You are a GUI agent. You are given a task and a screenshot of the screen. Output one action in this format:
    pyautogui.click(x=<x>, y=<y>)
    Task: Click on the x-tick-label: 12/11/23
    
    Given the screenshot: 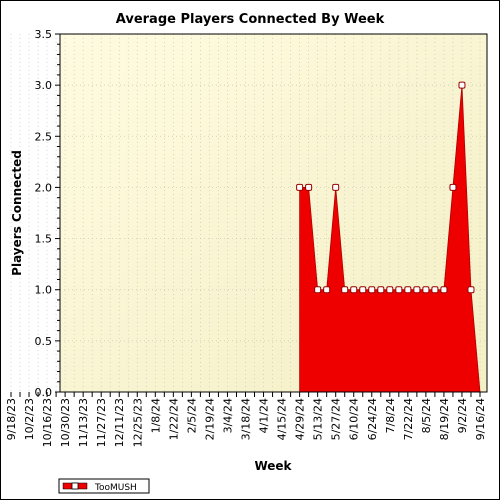 What is the action you would take?
    pyautogui.click(x=119, y=422)
    